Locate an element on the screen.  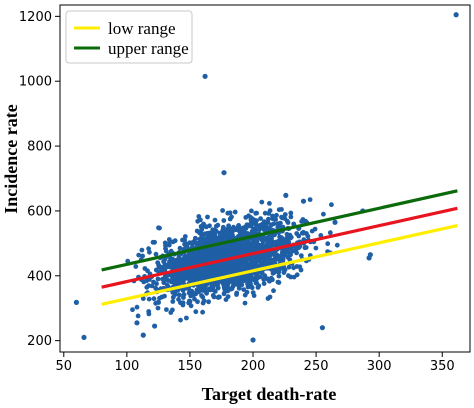
y-tick-label: 400 is located at coordinates (39, 276).